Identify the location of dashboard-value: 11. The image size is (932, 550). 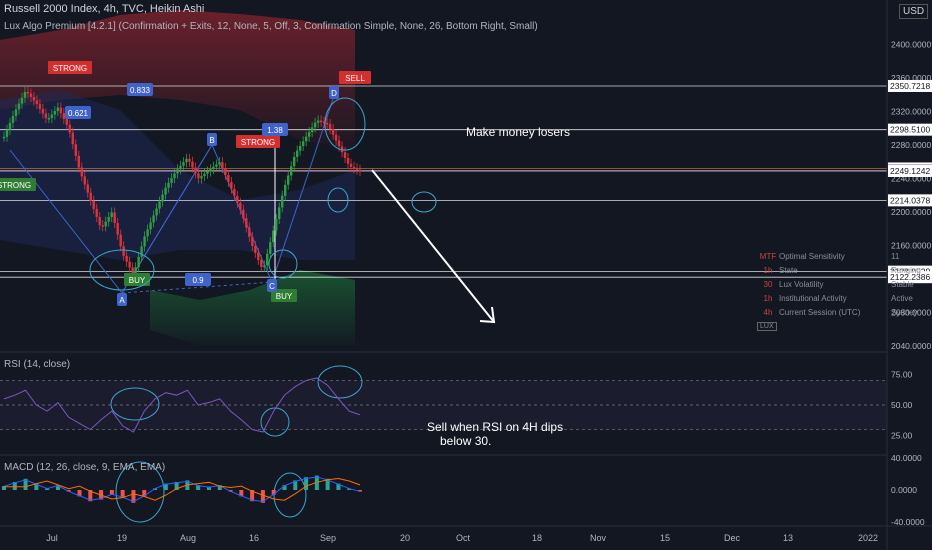
(895, 256).